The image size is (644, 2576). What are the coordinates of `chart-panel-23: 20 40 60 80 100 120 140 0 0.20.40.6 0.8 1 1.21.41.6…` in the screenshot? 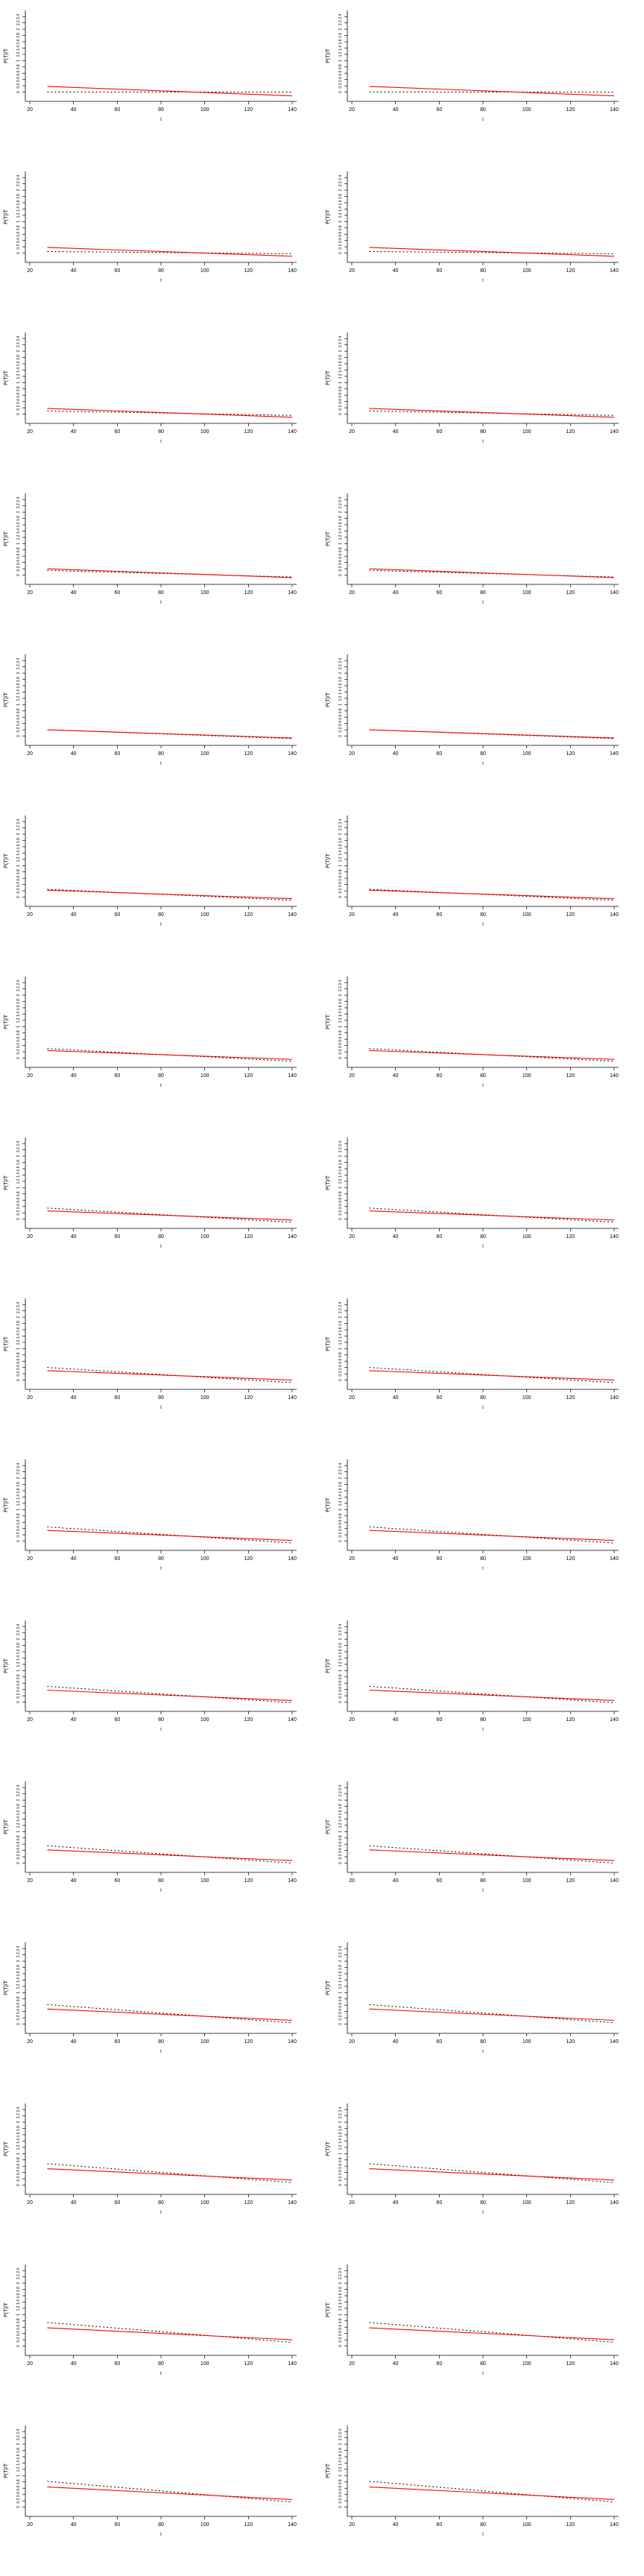 It's located at (150, 1837).